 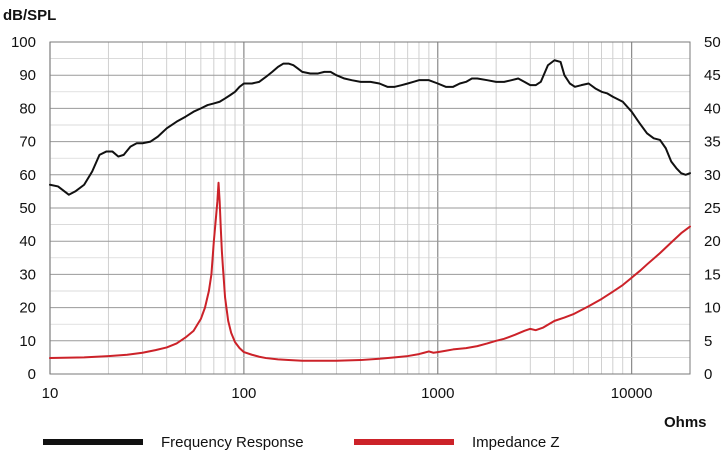 I want to click on x-tick-label: 100, so click(x=243, y=393).